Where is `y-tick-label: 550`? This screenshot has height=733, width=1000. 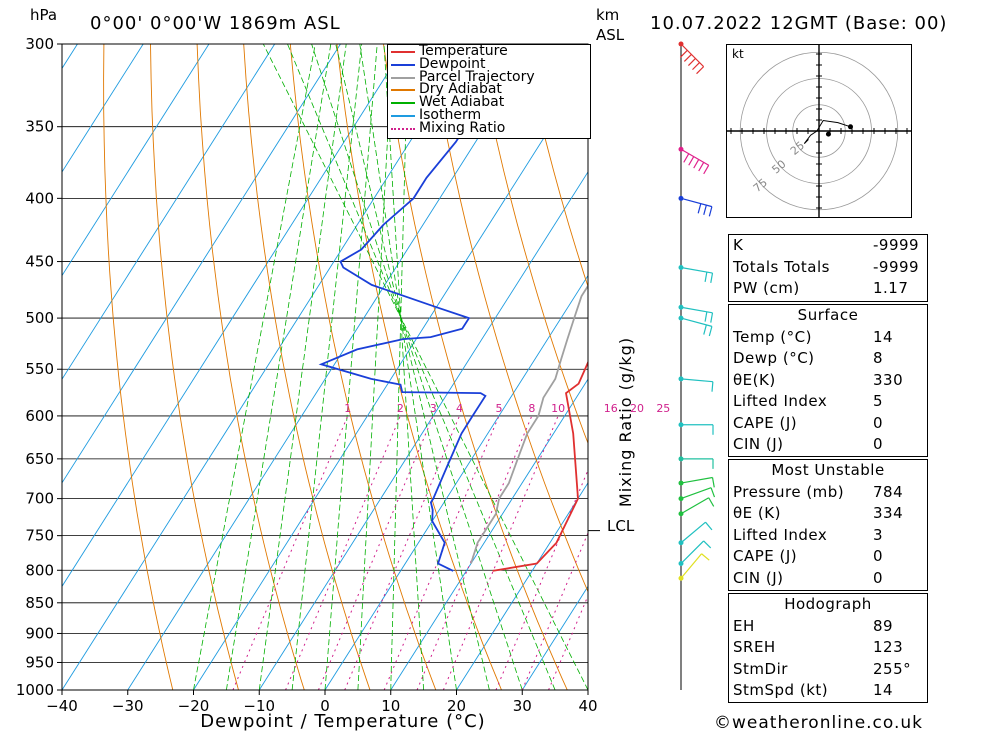 y-tick-label: 550 is located at coordinates (39, 369).